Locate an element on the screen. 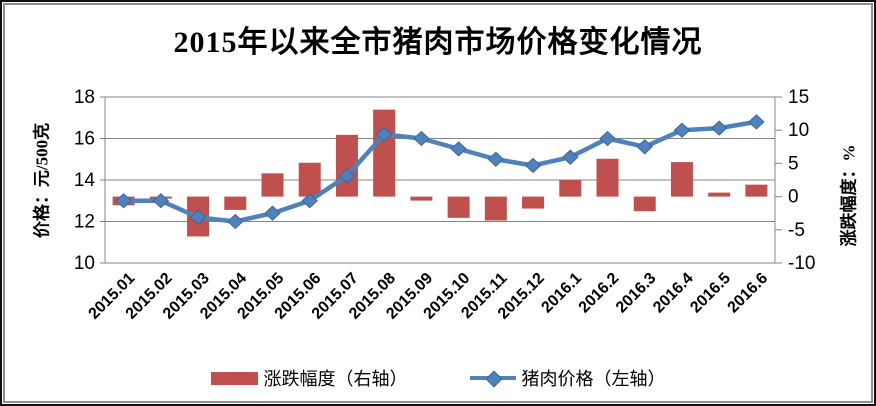 The width and height of the screenshot is (876, 406). x-axis-label-2016.2: 2016.2 is located at coordinates (599, 293).